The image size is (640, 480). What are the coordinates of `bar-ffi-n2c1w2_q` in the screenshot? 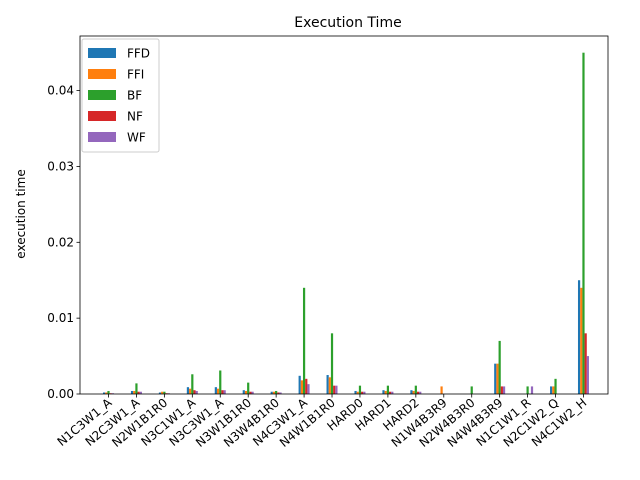 It's located at (553, 390).